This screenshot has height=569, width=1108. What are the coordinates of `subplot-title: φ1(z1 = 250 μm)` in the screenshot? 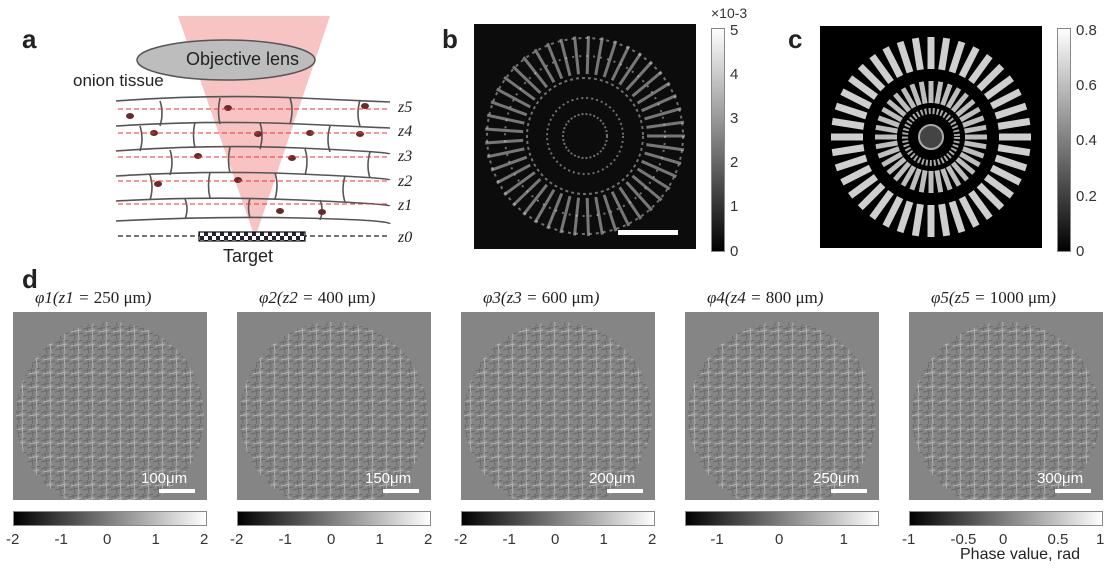 It's located at (93, 297).